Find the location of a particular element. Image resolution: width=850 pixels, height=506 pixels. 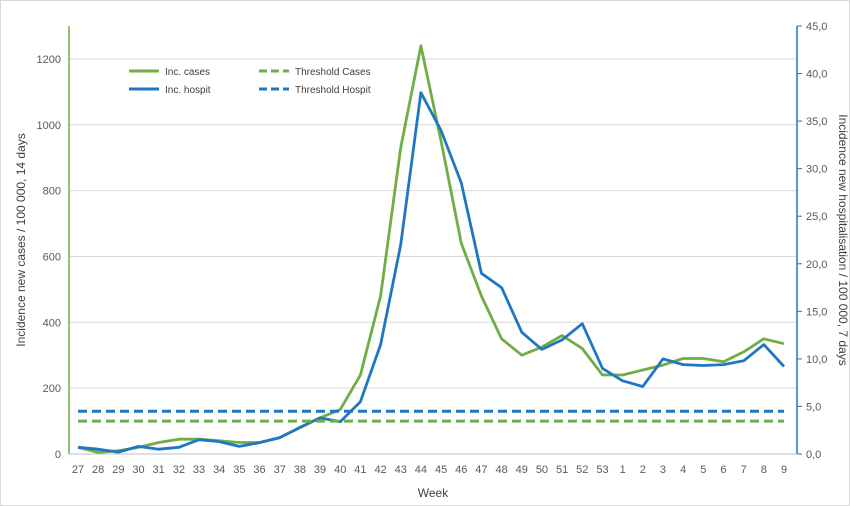

right-y-tick-label: 5,0 is located at coordinates (813, 407).